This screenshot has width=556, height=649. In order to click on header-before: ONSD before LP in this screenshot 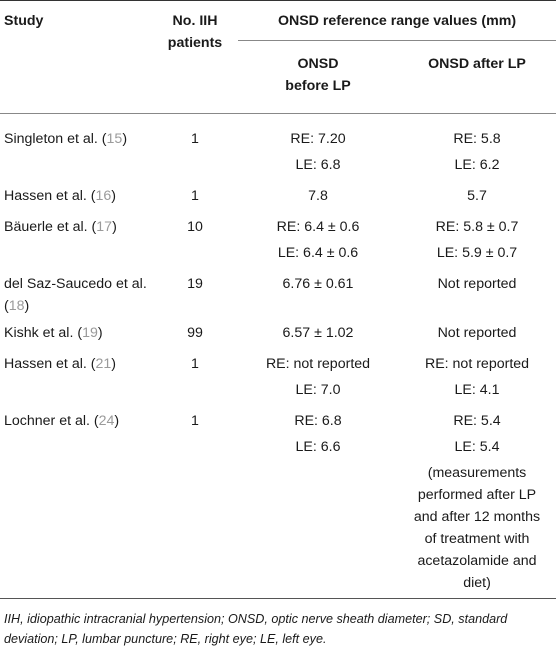, I will do `click(318, 75)`.